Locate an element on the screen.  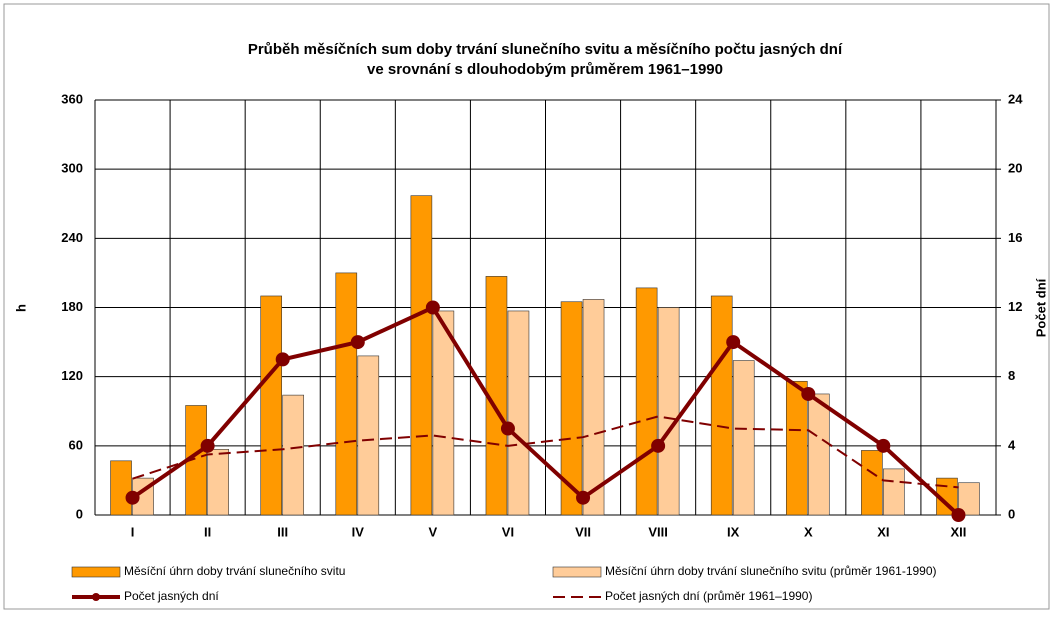
x-tick-label: V is located at coordinates (433, 531).